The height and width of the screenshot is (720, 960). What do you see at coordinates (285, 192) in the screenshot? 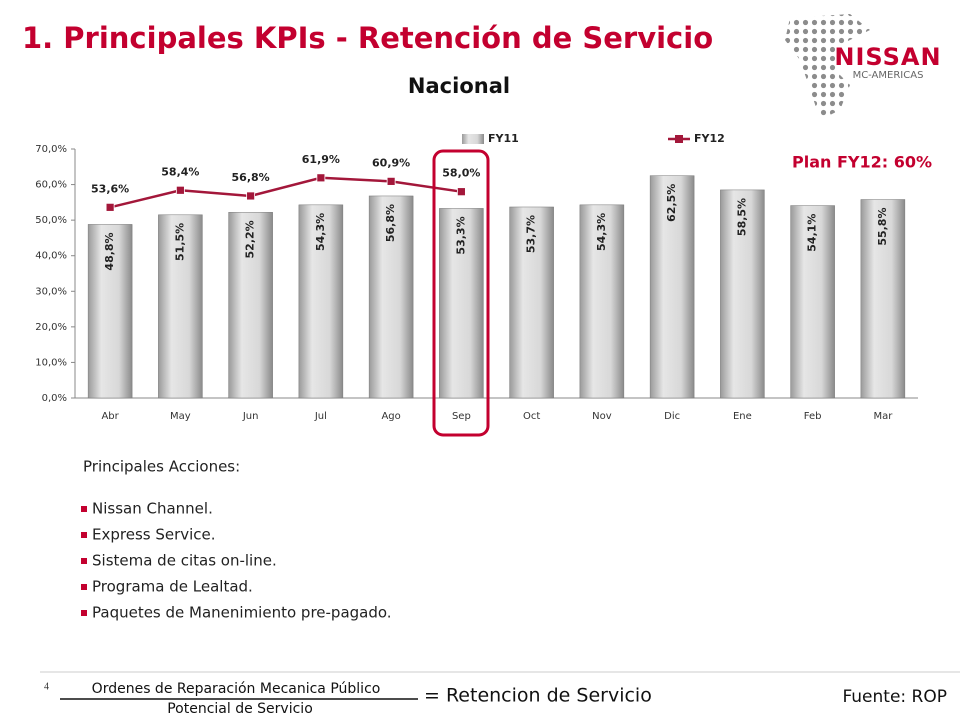
I see `line` at bounding box center [285, 192].